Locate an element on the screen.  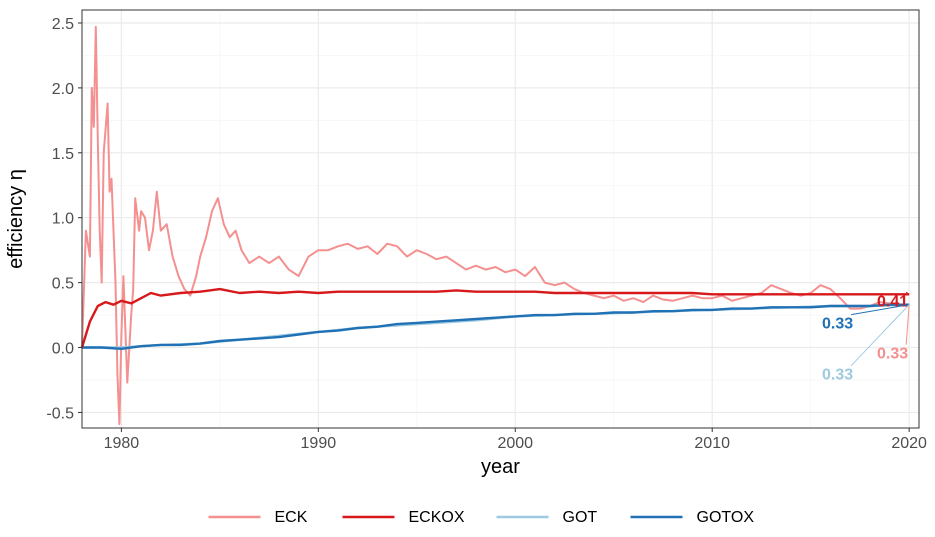
x-tick-label: 2020 is located at coordinates (909, 443).